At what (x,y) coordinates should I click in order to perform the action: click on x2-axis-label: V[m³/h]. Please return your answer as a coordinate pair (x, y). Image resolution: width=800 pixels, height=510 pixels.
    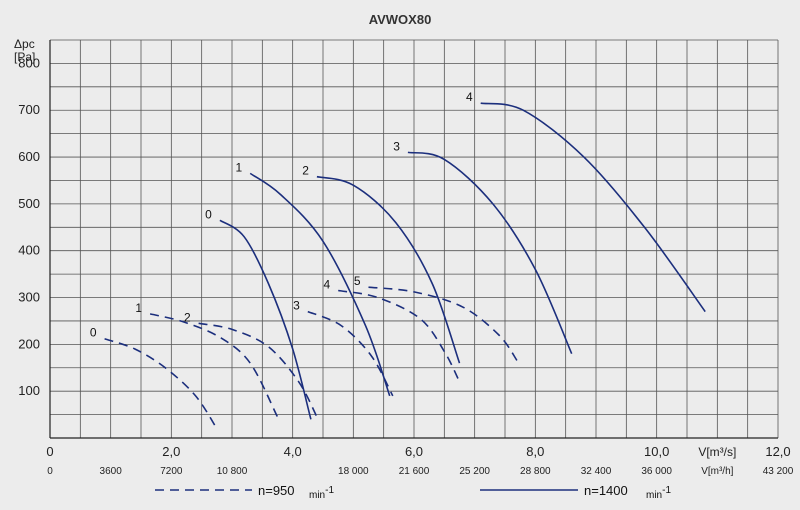
    Looking at the image, I should click on (717, 471).